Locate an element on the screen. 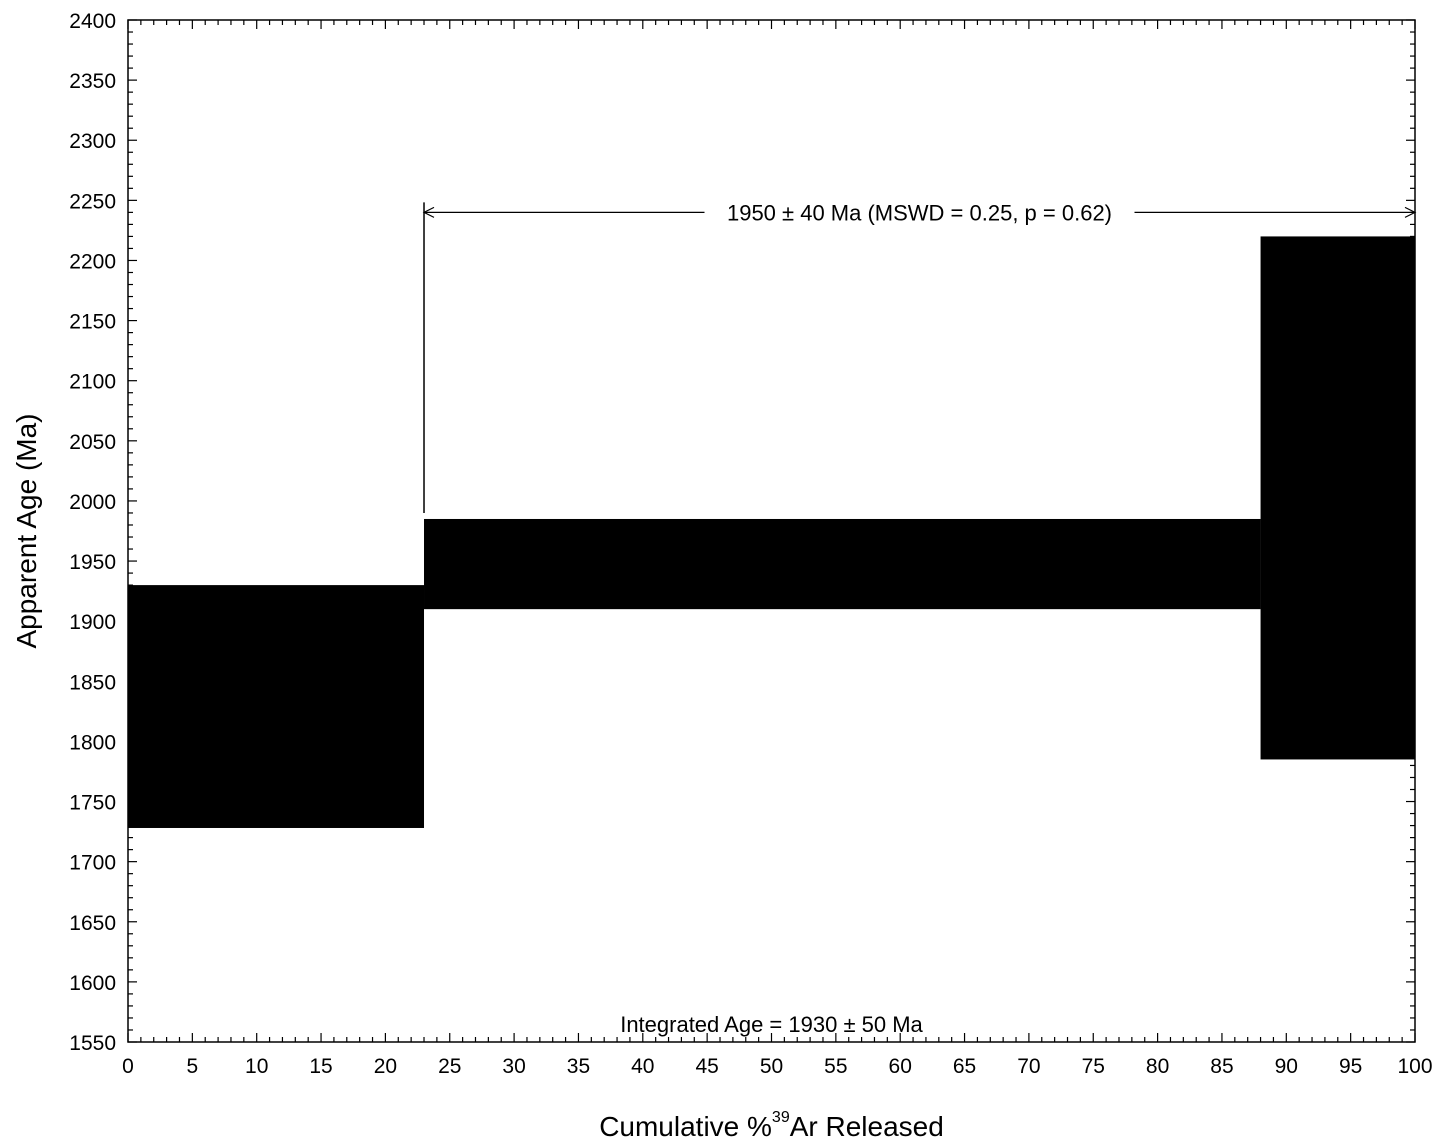 The image size is (1437, 1144). y-axis-title: Apparent Age (Ma) is located at coordinates (26, 530).